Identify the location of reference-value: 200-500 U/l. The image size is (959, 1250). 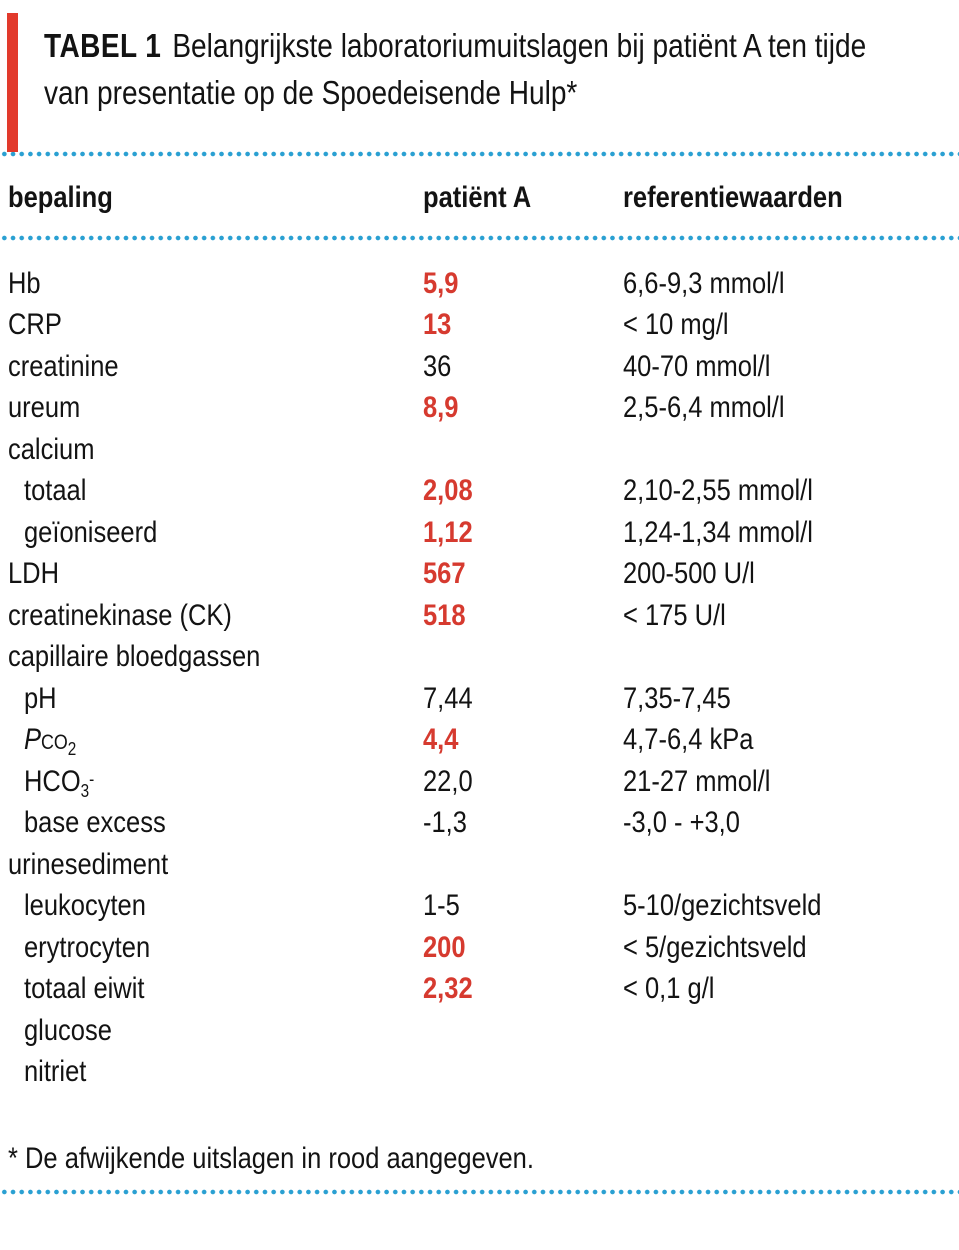
(689, 574).